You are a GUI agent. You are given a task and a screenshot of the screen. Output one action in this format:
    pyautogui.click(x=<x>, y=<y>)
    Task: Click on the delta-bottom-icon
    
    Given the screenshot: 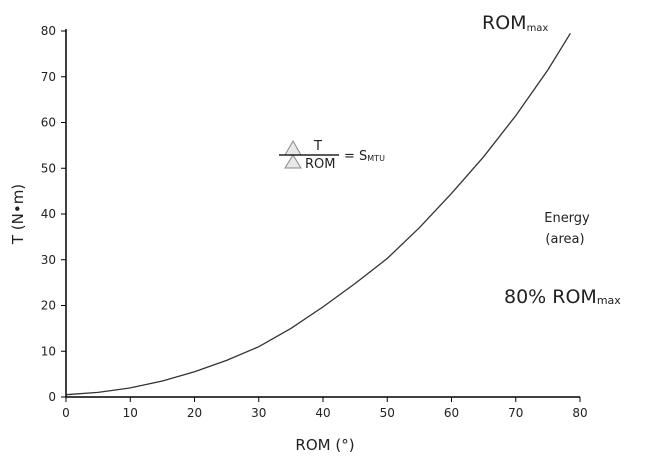 What is the action you would take?
    pyautogui.click(x=293, y=161)
    